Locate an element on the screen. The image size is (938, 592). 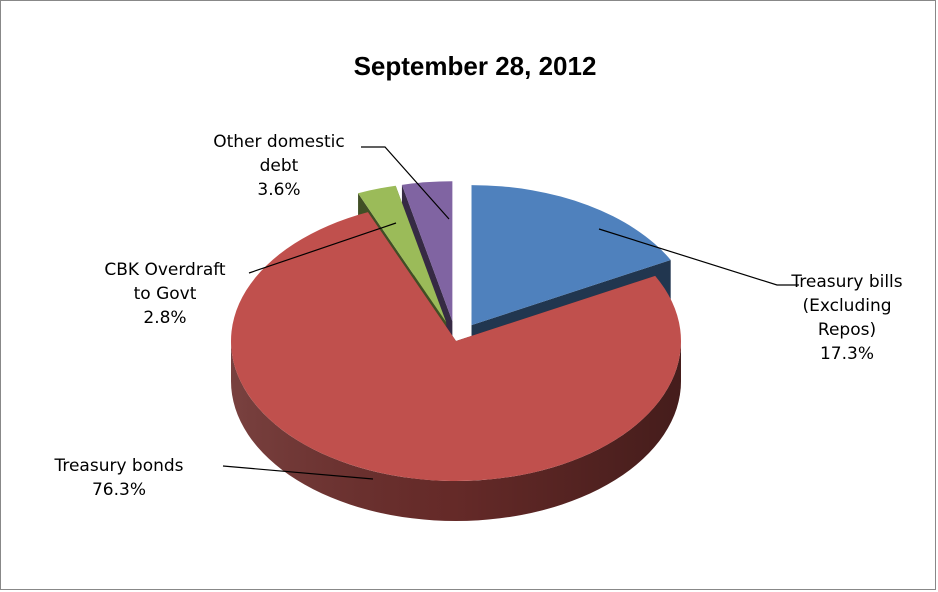
value-label-cbk-overdraft-to-govt: 2.8% is located at coordinates (164, 318).